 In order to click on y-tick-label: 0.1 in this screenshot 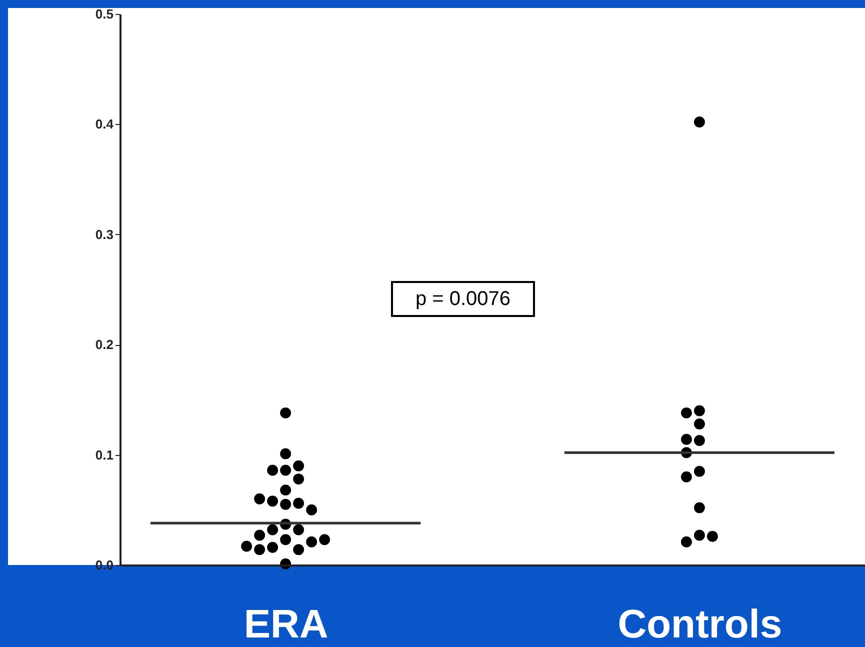, I will do `click(104, 454)`.